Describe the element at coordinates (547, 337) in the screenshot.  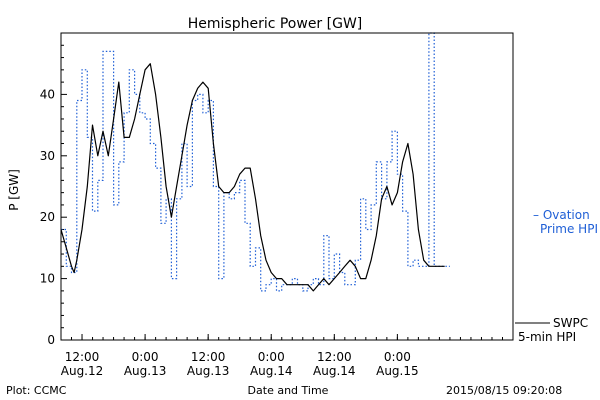
I see `legend-swpc-line2: 5-min HPI` at that location.